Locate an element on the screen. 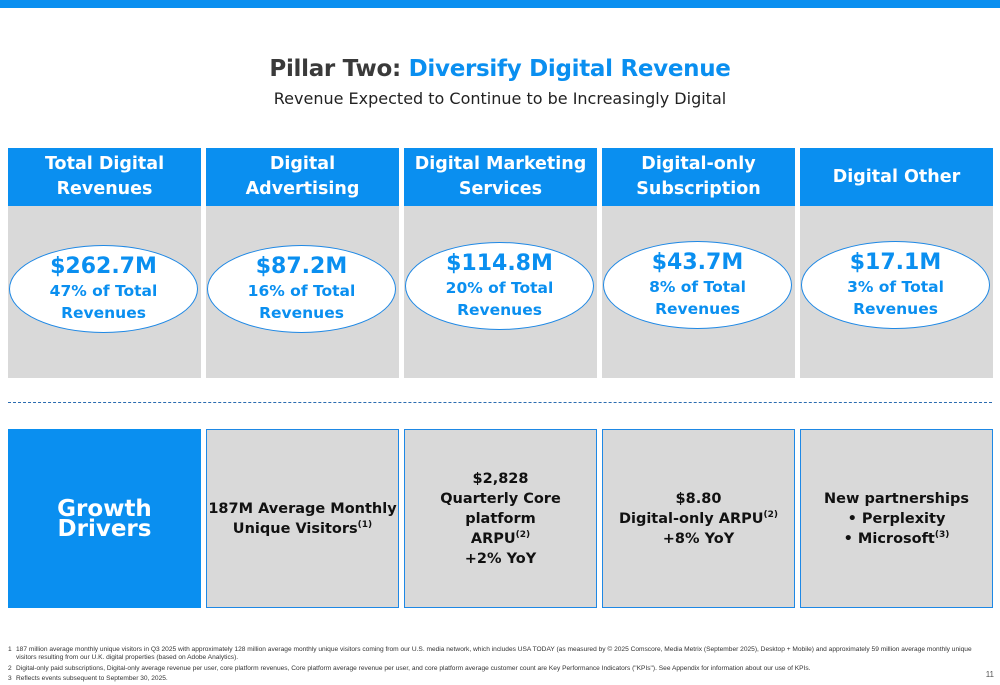 Image resolution: width=1000 pixels, height=685 pixels. revenue-share-line: 47% of Total is located at coordinates (103, 291).